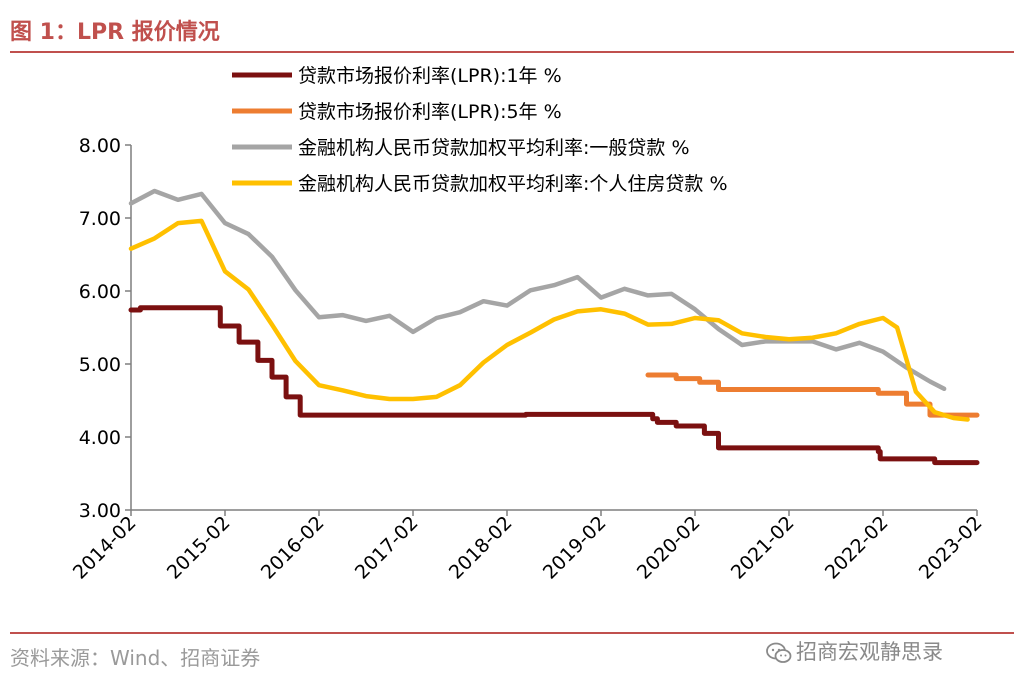 This screenshot has width=1014, height=694. I want to click on source-note: 资料来源：Wind、招商证券, so click(135, 658).